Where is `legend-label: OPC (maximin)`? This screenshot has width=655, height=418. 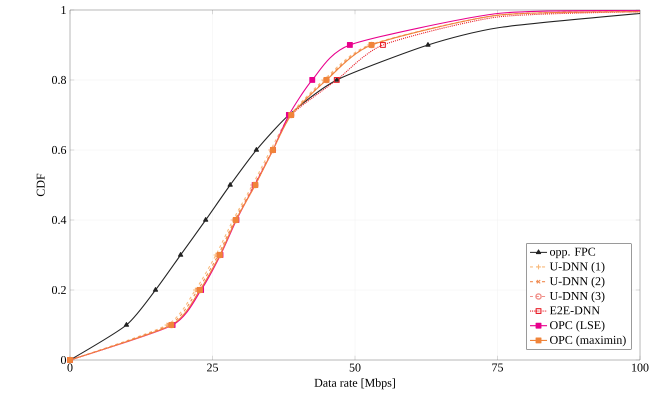
legend-label: OPC (maximin) is located at coordinates (588, 341).